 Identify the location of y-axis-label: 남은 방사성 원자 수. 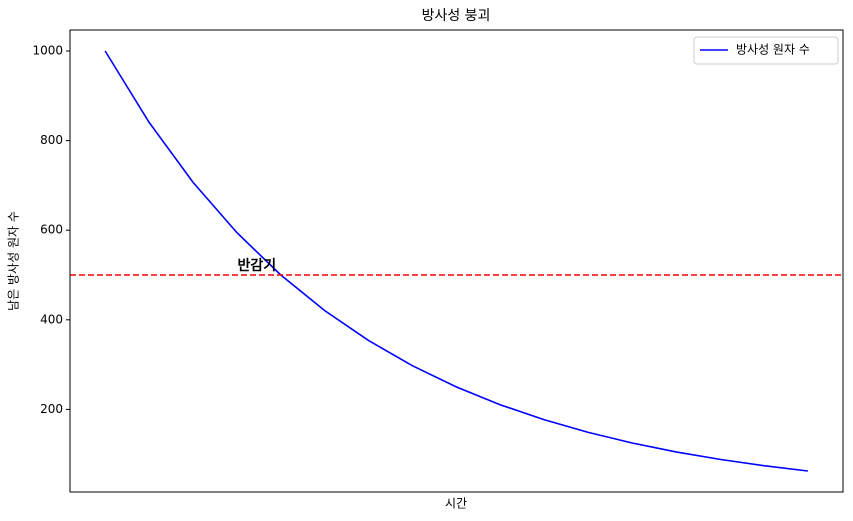
(14, 261).